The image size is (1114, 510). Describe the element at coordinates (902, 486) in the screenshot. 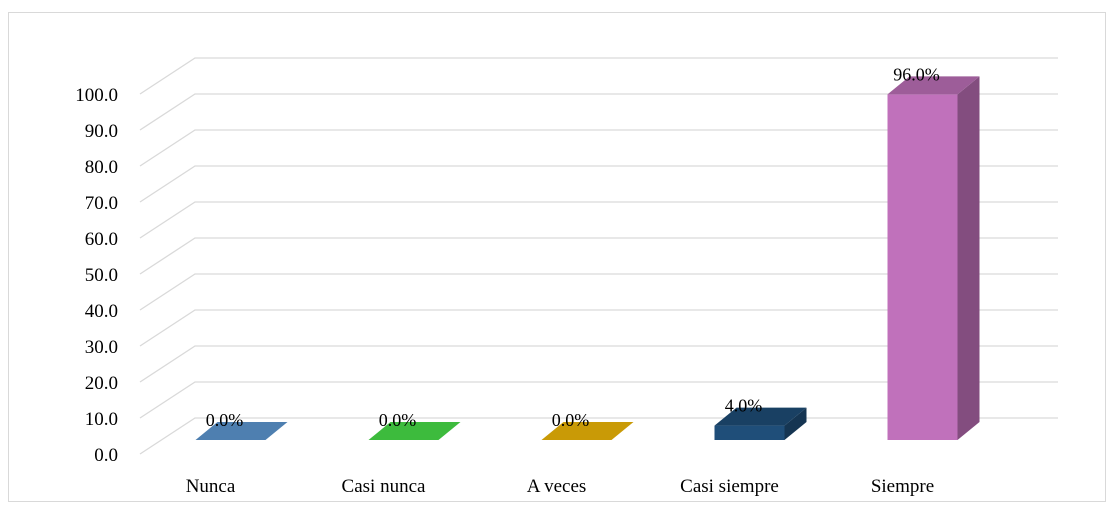

I see `category-label: Siempre` at that location.